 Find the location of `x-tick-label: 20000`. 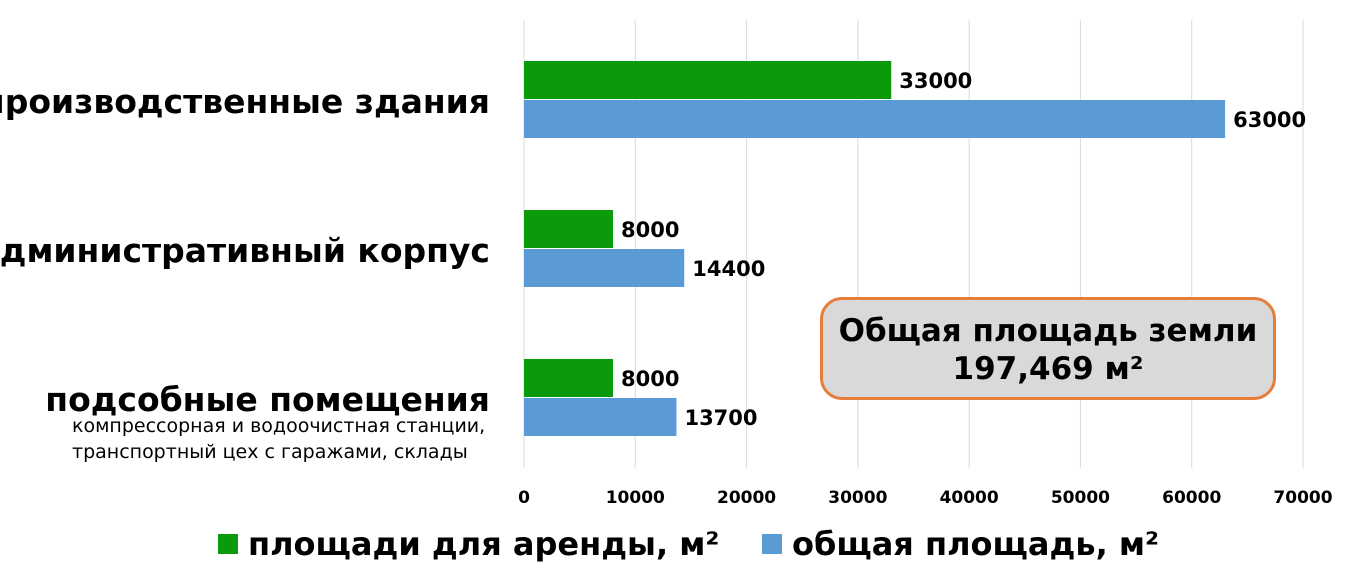

x-tick-label: 20000 is located at coordinates (746, 498).